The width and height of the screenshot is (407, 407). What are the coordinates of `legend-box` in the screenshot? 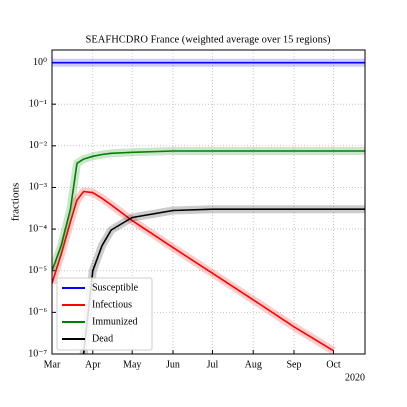 It's located at (104, 314).